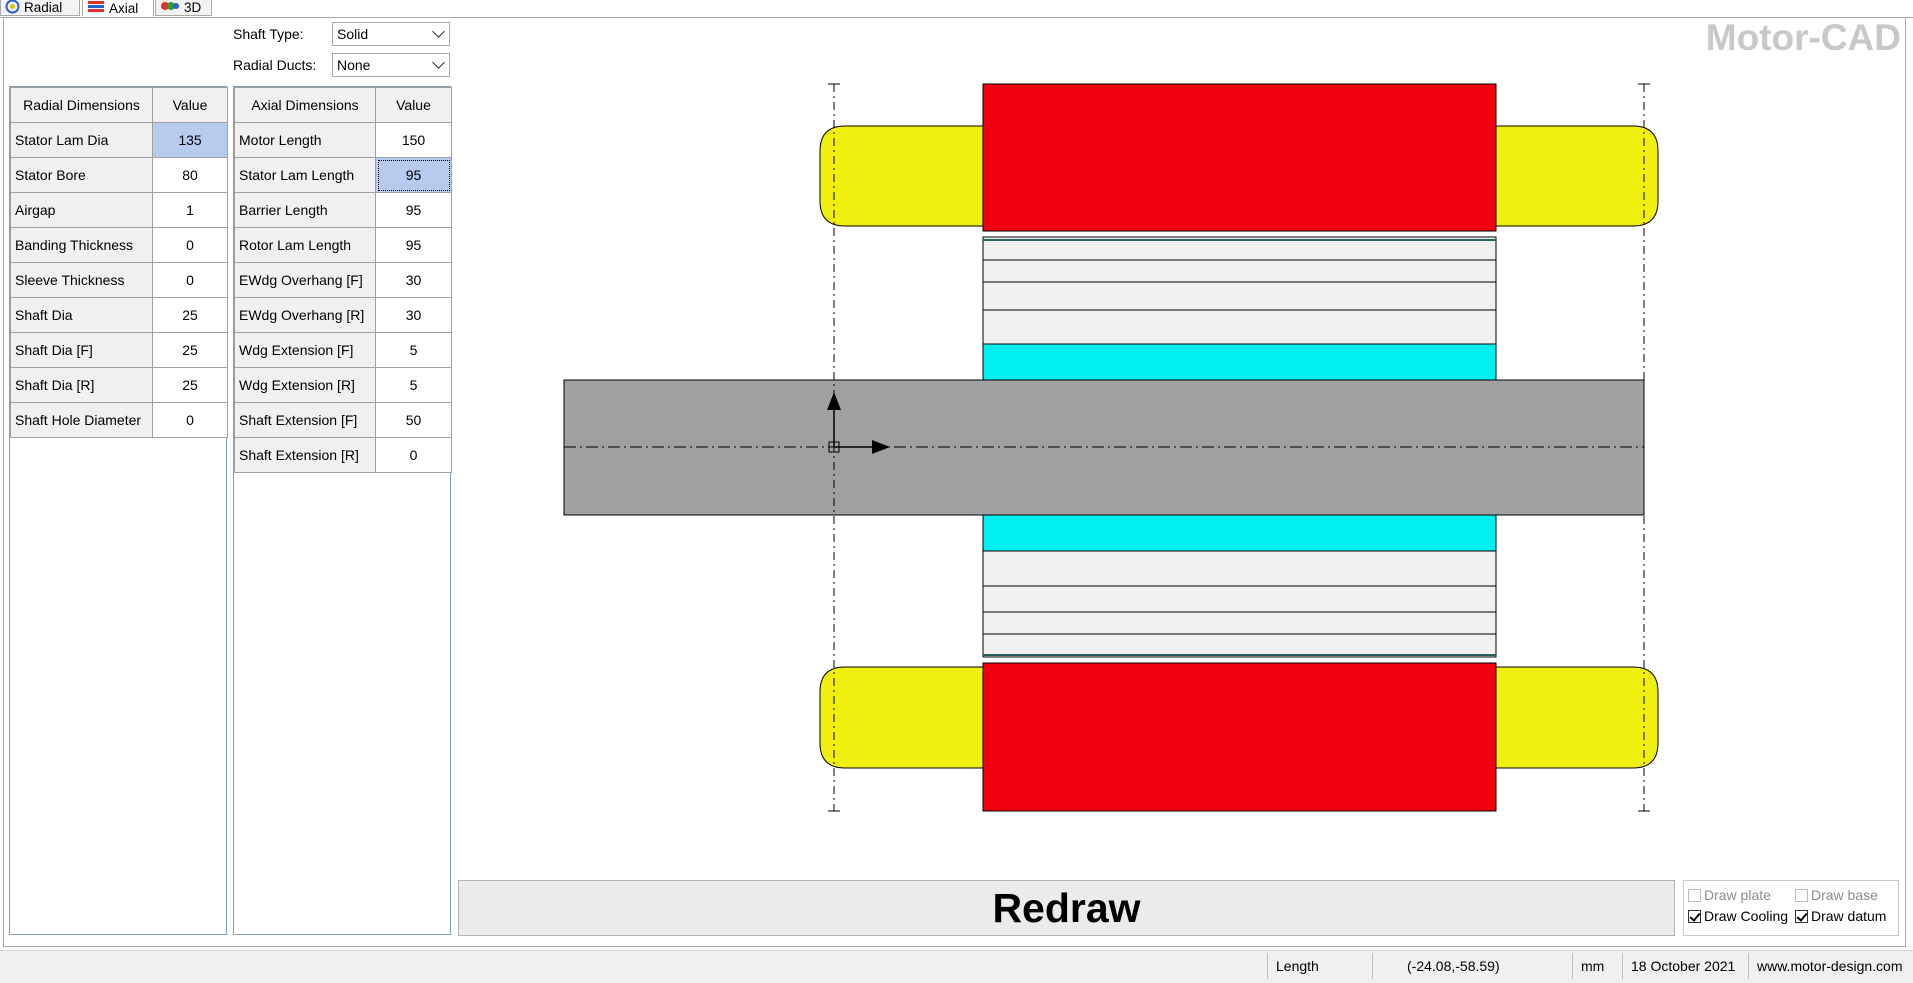 Image resolution: width=1913 pixels, height=983 pixels. What do you see at coordinates (1592, 966) in the screenshot?
I see `status-unit: mm` at bounding box center [1592, 966].